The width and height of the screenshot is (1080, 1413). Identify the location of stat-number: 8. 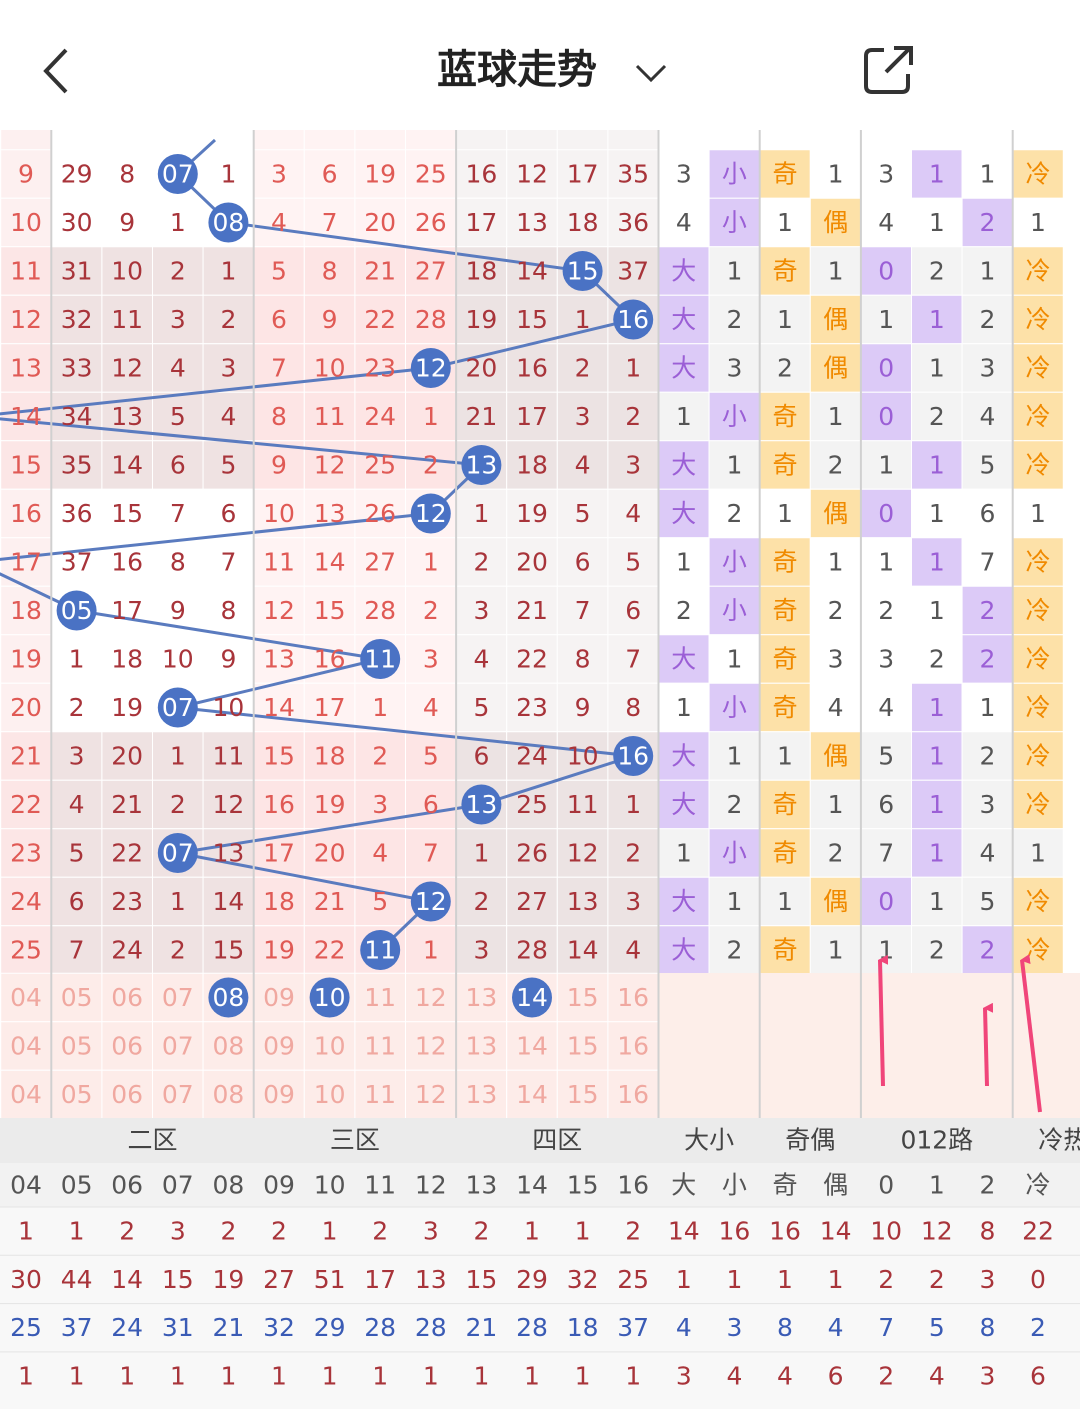
(987, 1327).